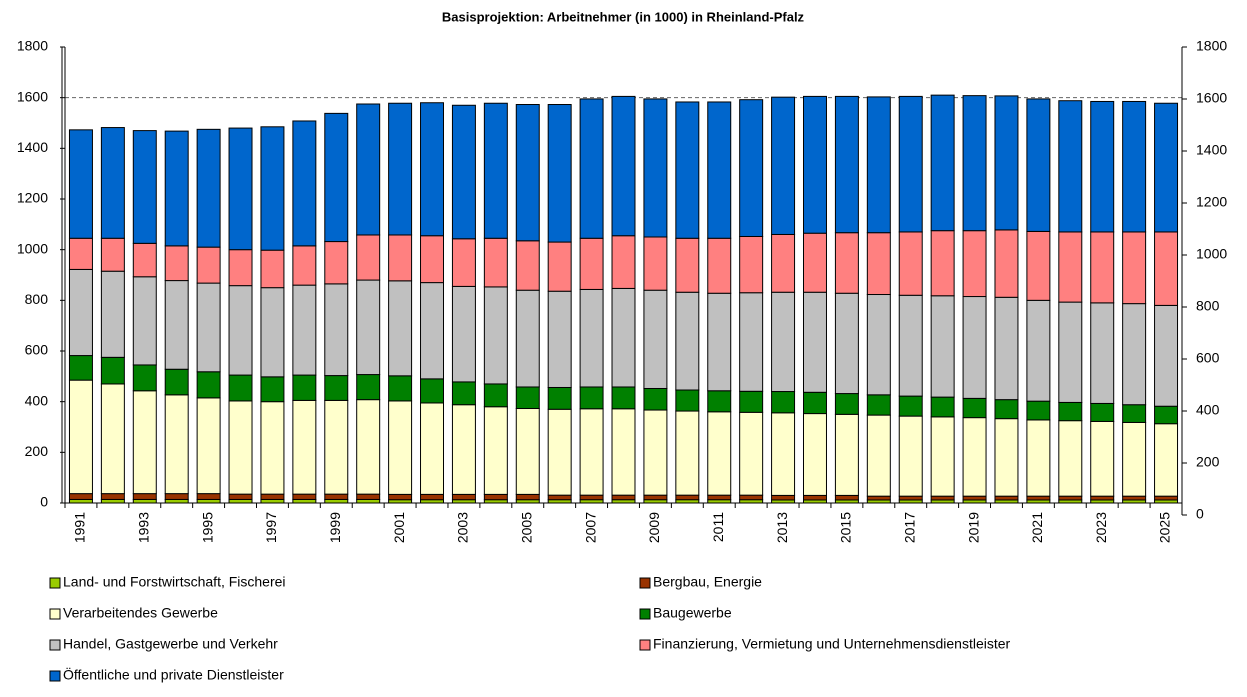  I want to click on y2-tick-label: 600, so click(1208, 358).